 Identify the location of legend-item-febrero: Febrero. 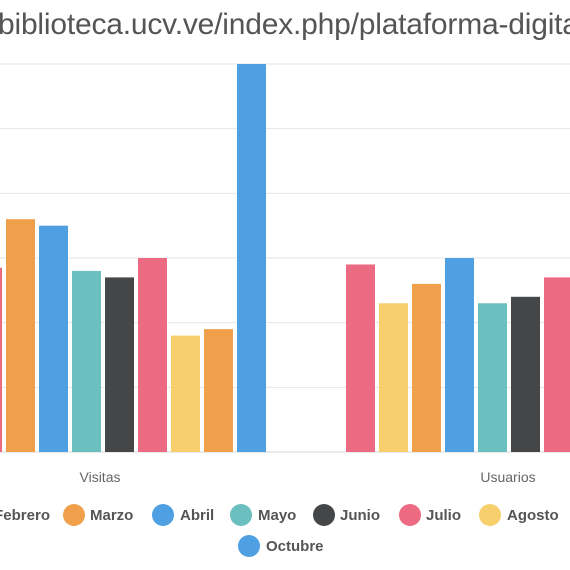
(25, 515).